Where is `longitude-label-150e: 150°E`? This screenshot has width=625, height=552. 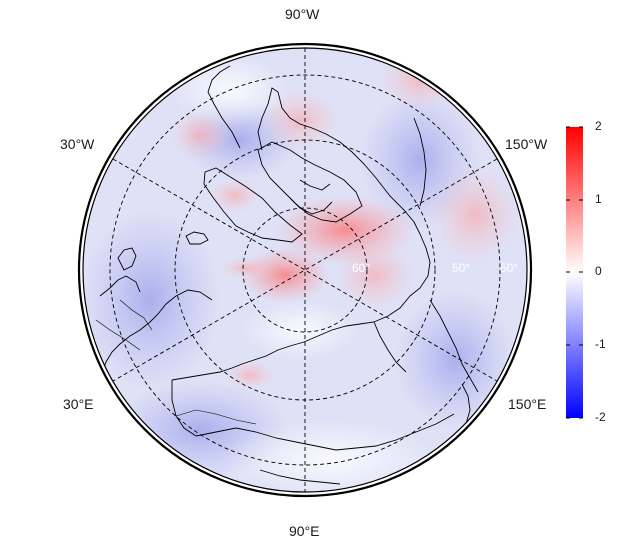
longitude-label-150e: 150°E is located at coordinates (527, 404).